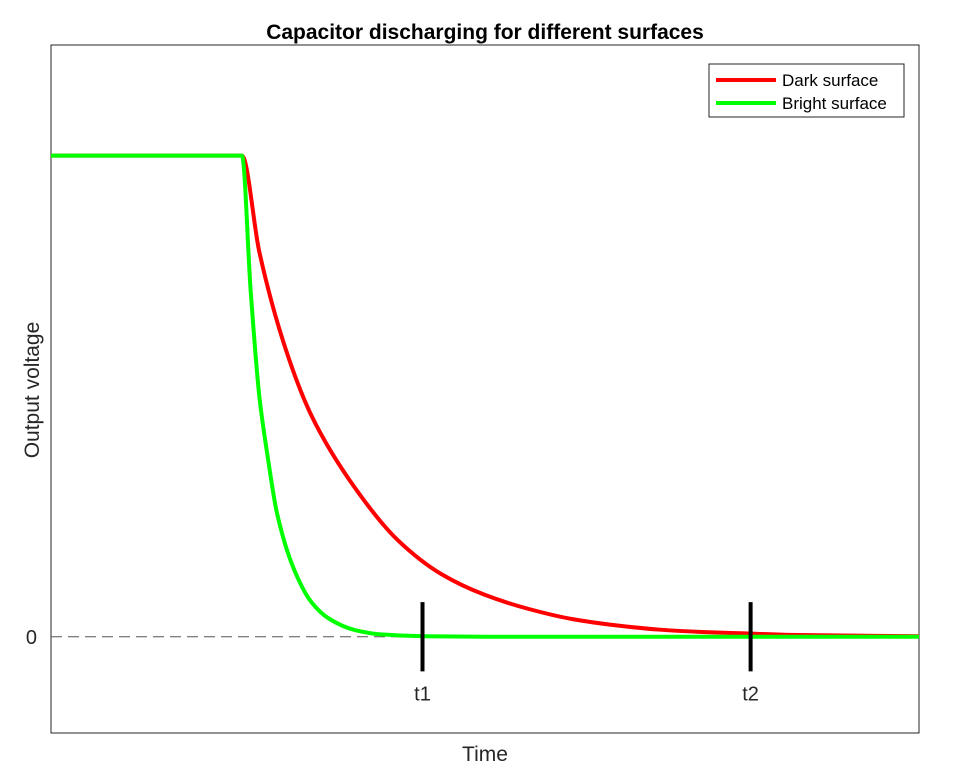 This screenshot has height=778, width=966. I want to click on y-axis-label: Output voltage, so click(32, 390).